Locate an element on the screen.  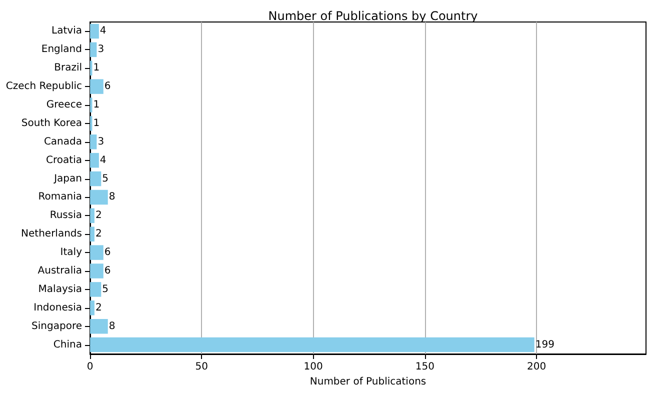
y-tick-label: Japan is located at coordinates (67, 178).